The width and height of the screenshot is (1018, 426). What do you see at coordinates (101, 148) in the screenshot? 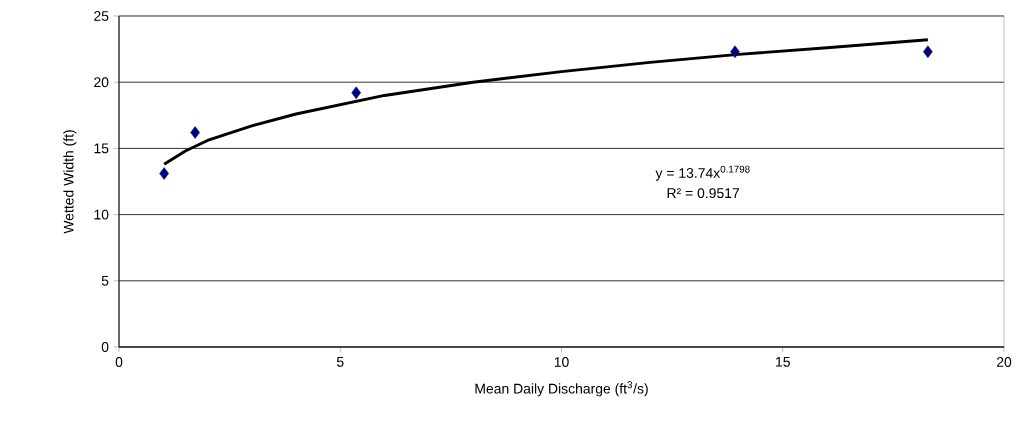
I see `y-tick-label: 15` at bounding box center [101, 148].